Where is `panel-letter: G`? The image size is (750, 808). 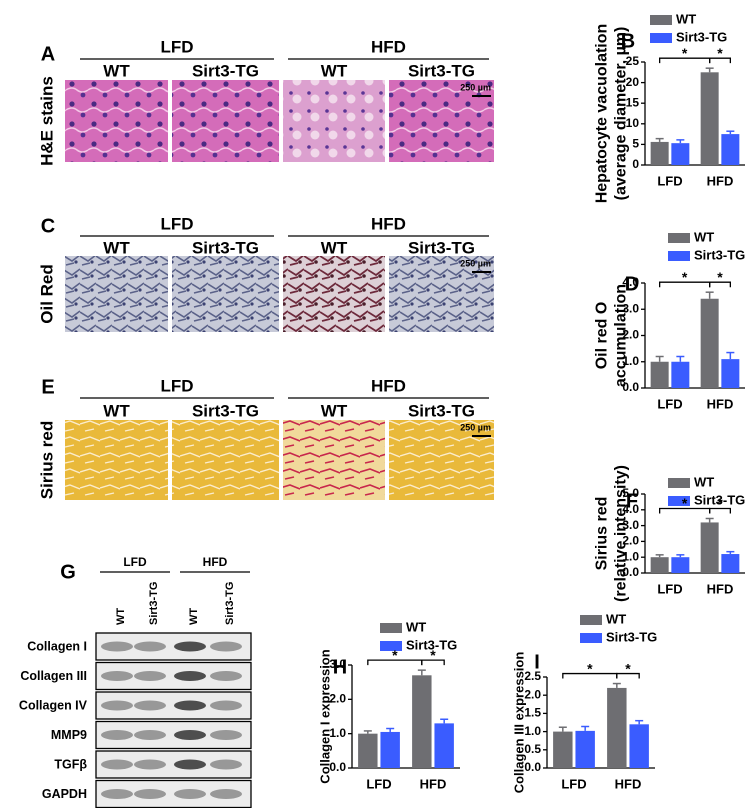 panel-letter: G is located at coordinates (68, 572).